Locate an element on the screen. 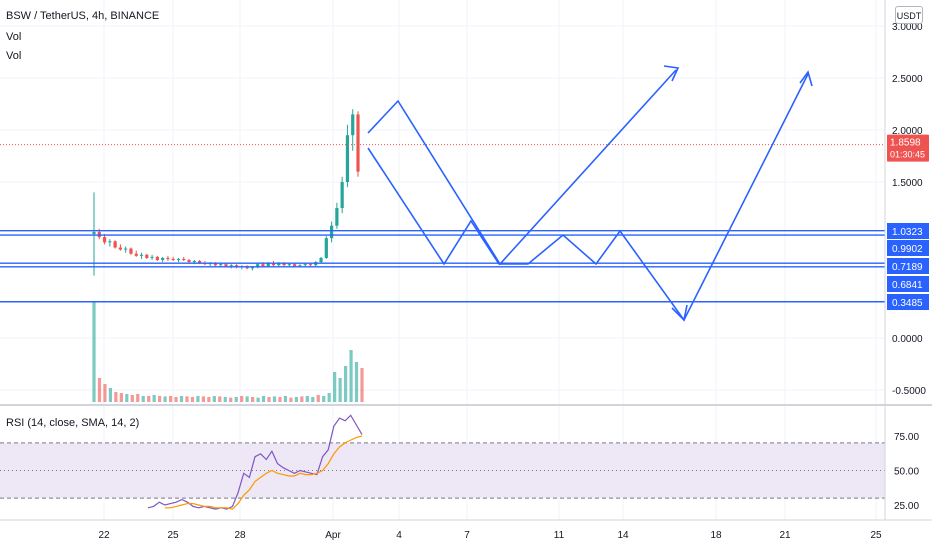  level-badge-value: 0.6841 is located at coordinates (907, 285).